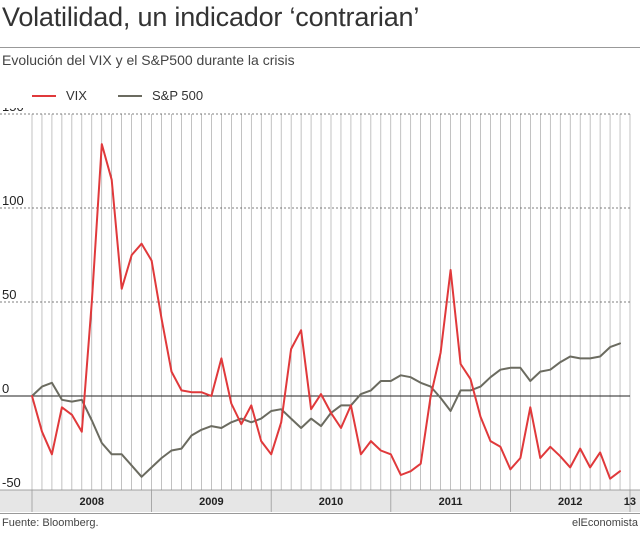 The width and height of the screenshot is (640, 535). I want to click on legend-swatch-vix, so click(44, 95).